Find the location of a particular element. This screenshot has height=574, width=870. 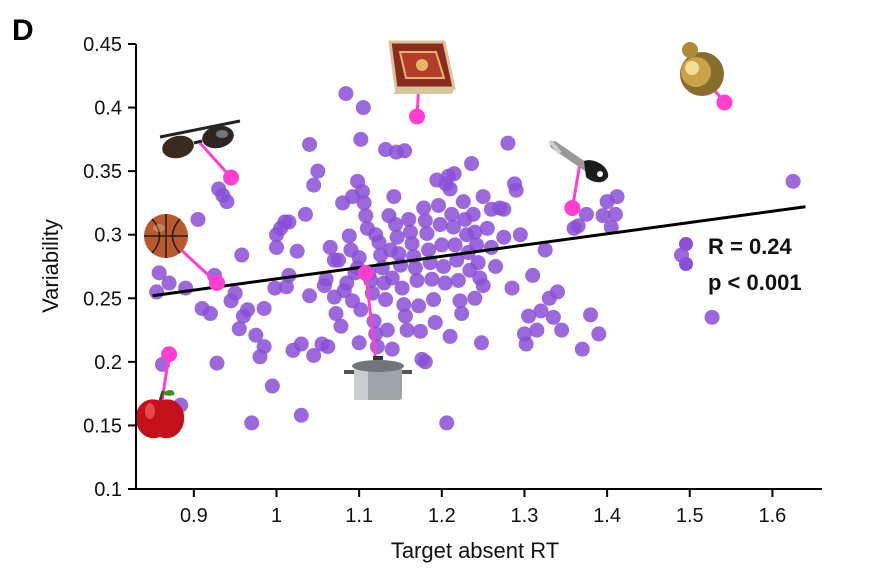

basketball-icon is located at coordinates (166, 236).